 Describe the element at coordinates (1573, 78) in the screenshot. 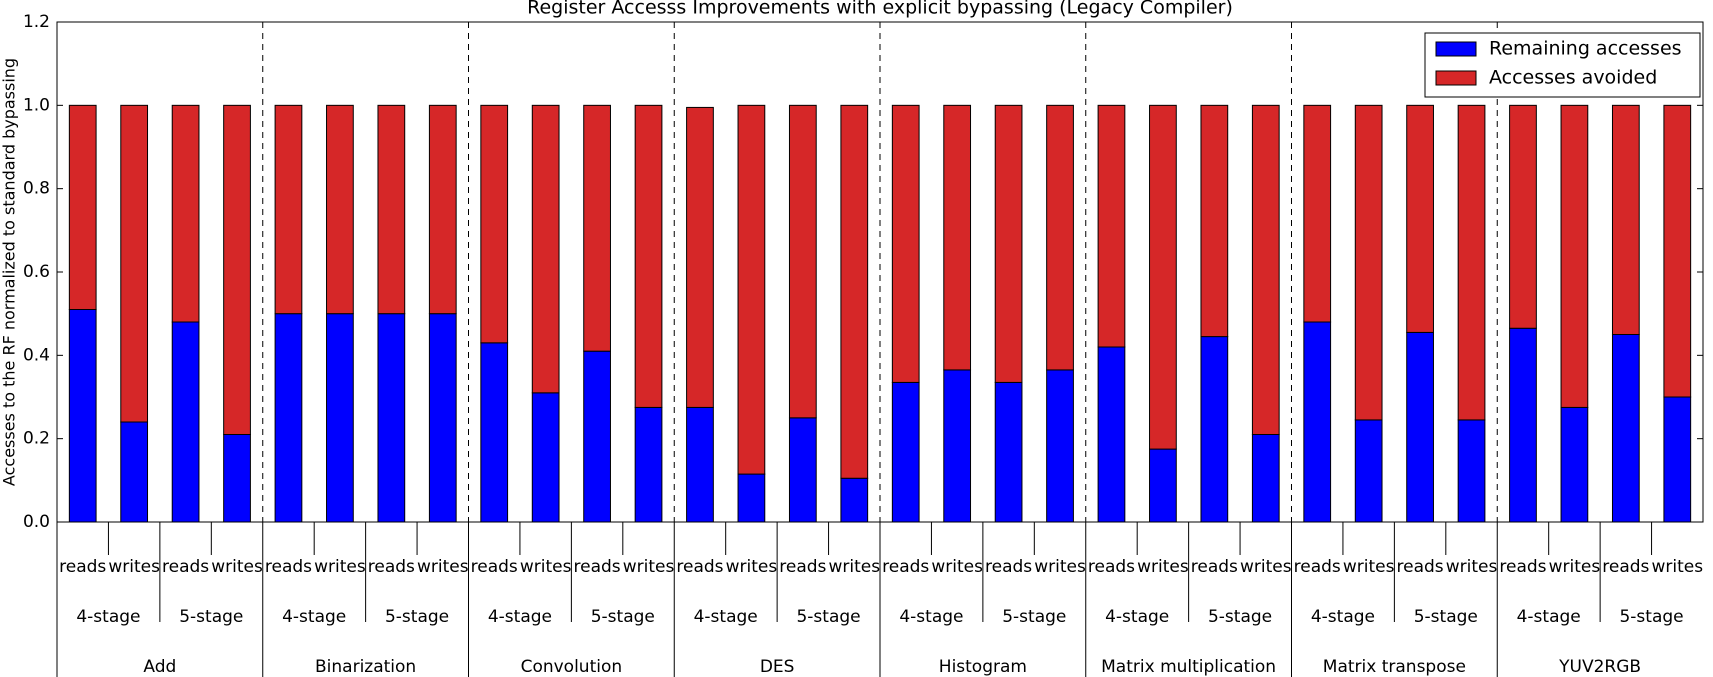

I see `legend-label: Accesses avoided` at that location.